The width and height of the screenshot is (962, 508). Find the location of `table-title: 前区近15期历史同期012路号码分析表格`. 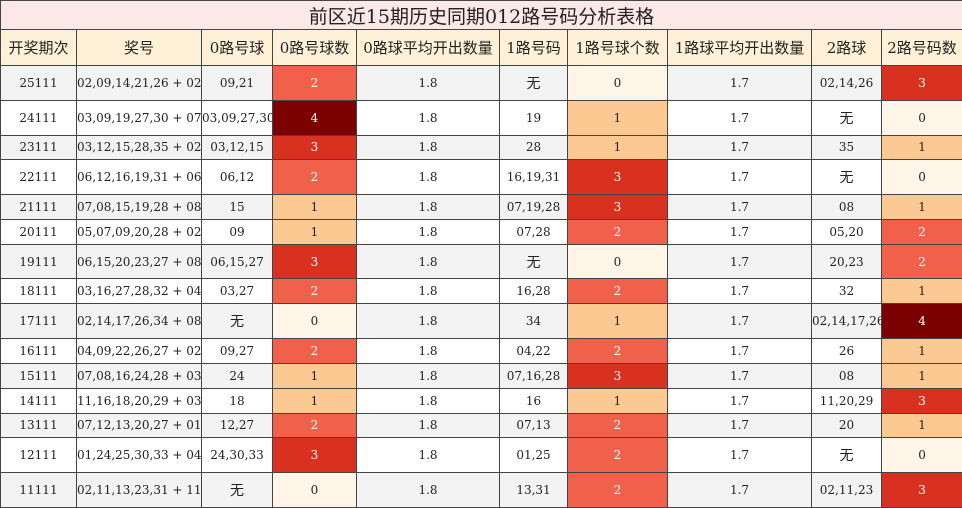

table-title: 前区近15期历史同期012路号码分析表格 is located at coordinates (481, 15).